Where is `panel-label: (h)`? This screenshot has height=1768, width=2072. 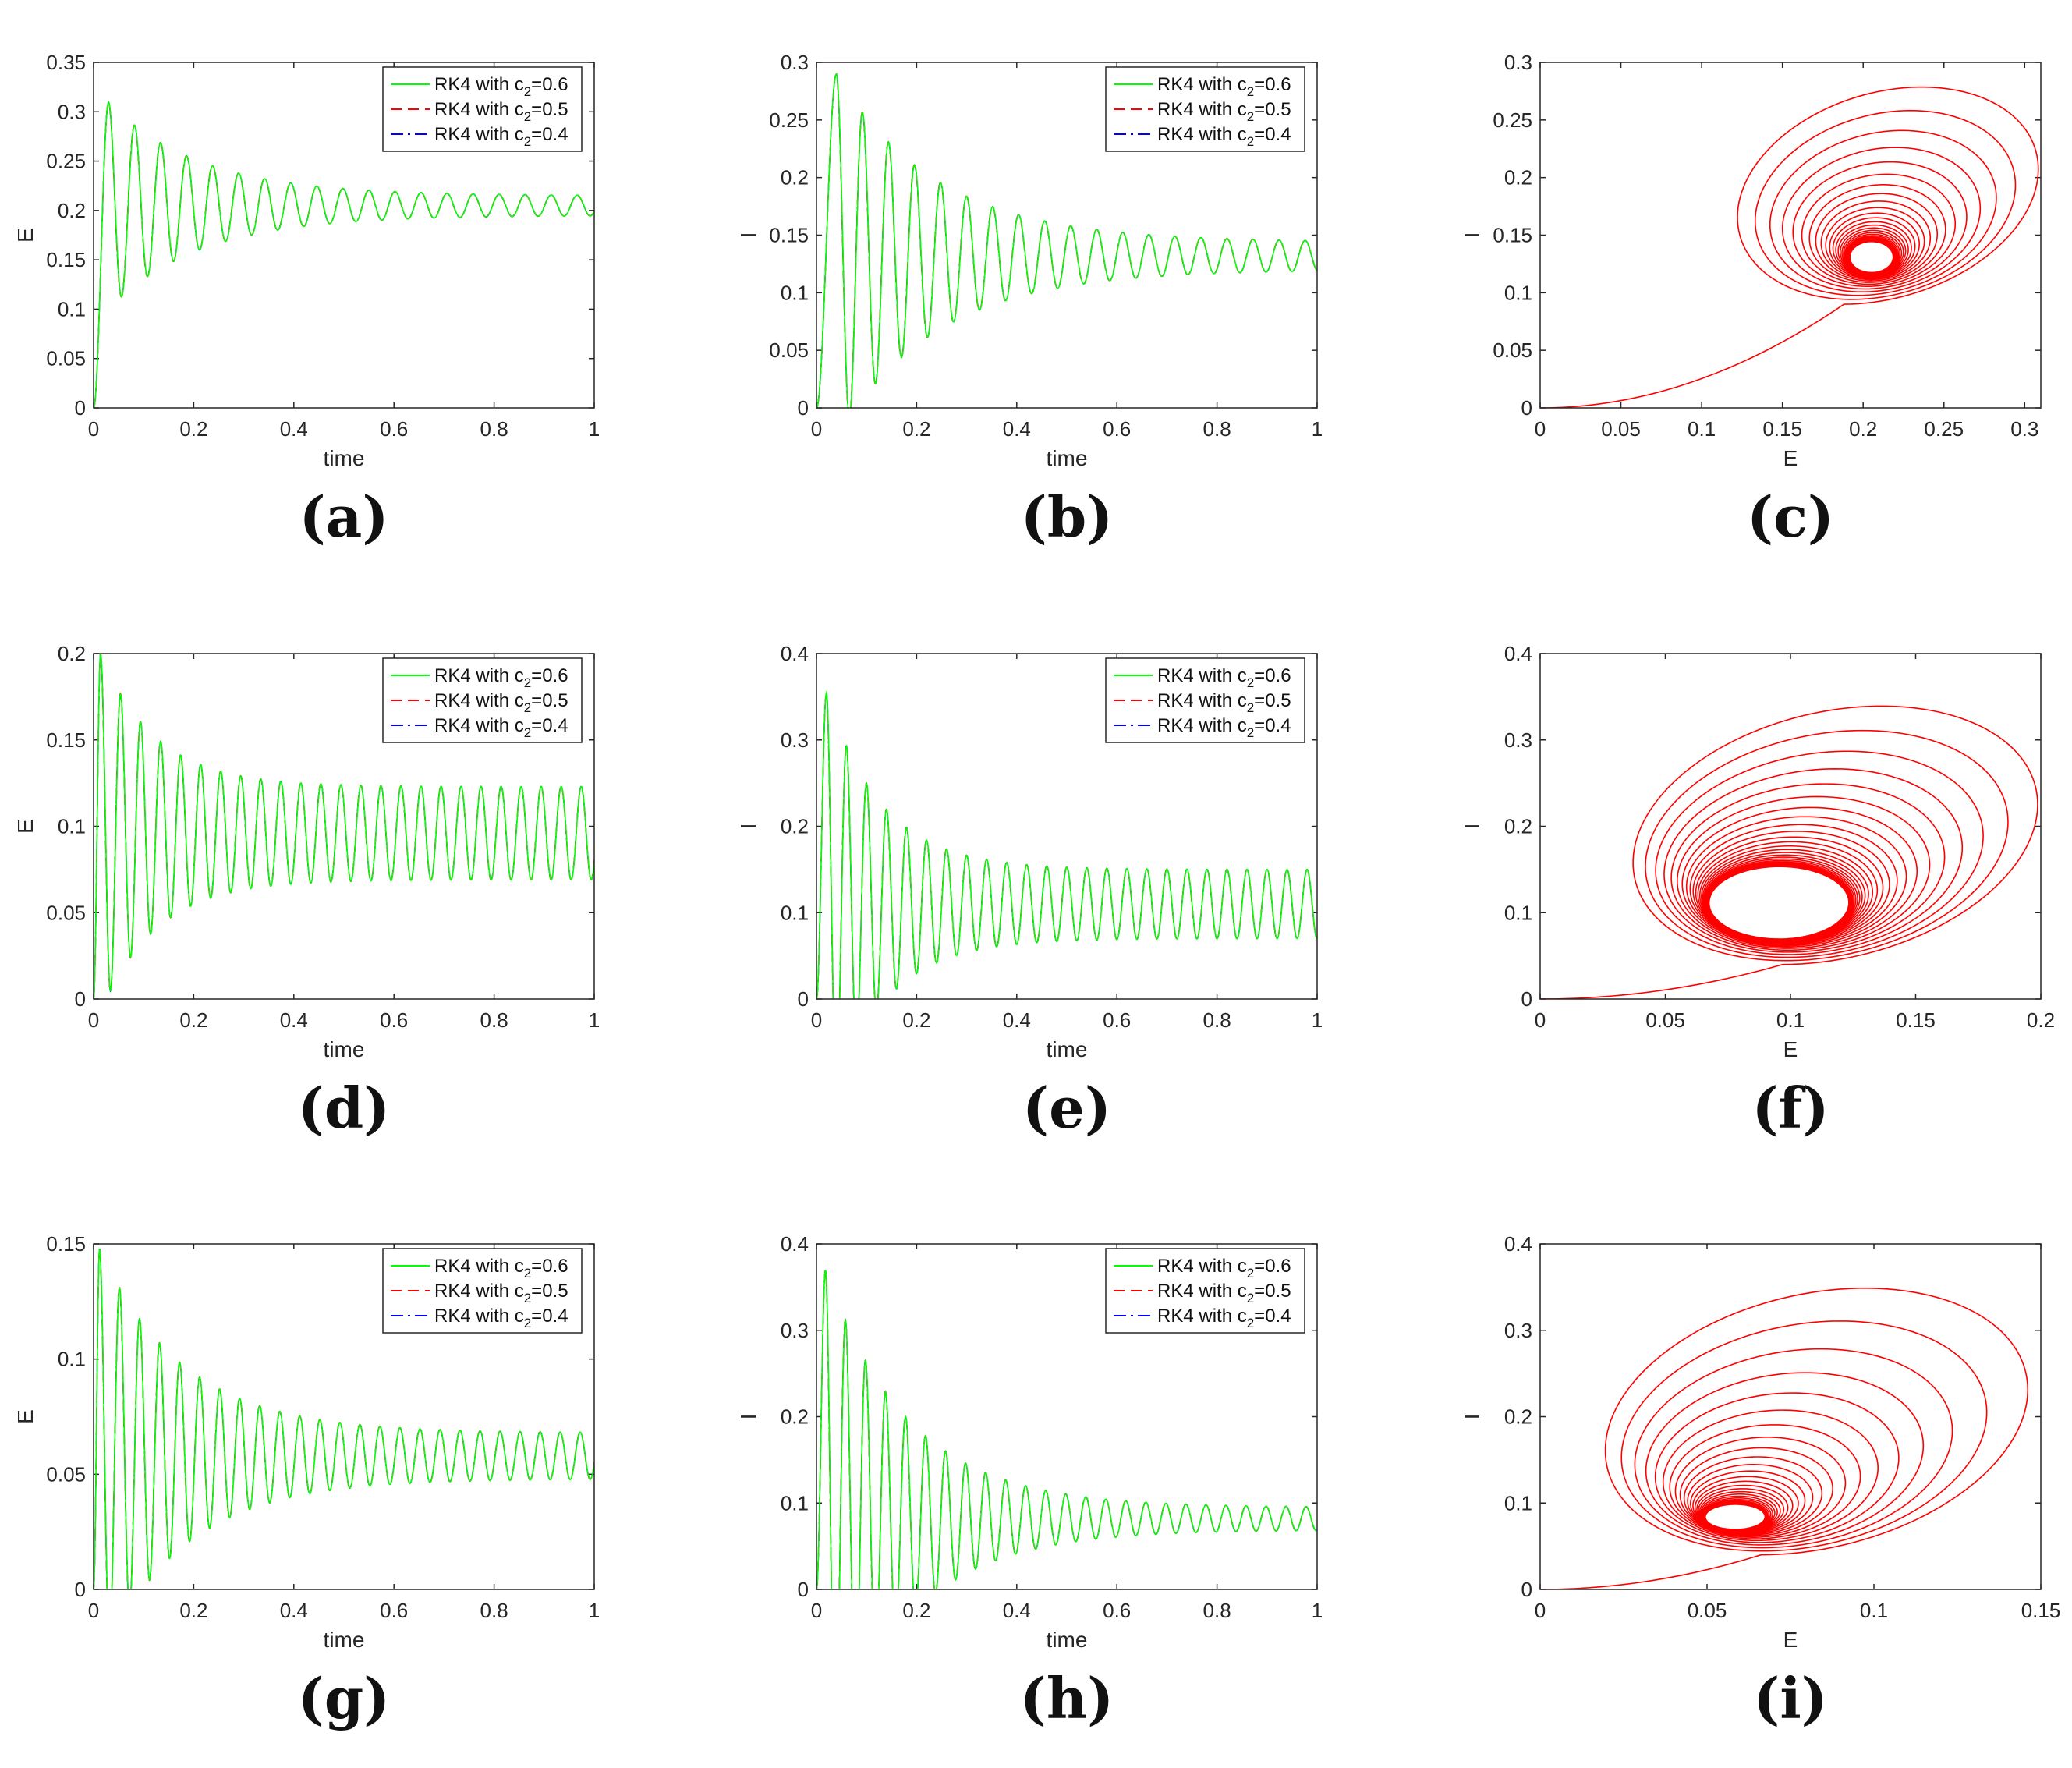
panel-label: (h) is located at coordinates (1067, 1698).